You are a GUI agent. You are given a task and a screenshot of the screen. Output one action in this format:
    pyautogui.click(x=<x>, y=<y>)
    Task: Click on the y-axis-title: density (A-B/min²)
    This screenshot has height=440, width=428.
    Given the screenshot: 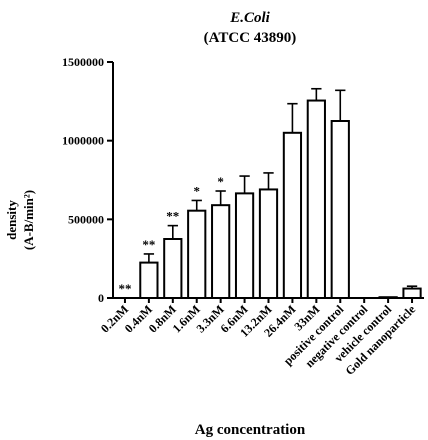 What is the action you would take?
    pyautogui.click(x=20, y=220)
    